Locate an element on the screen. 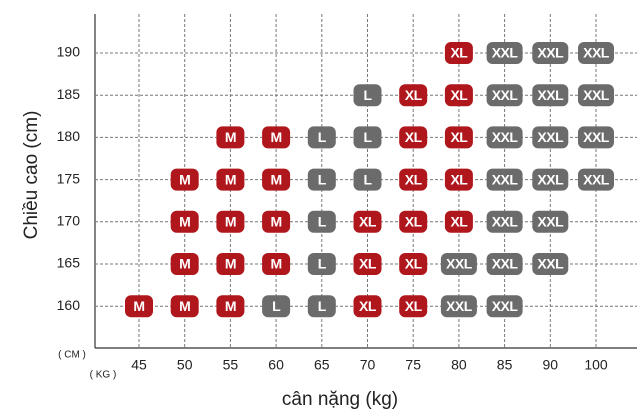 This screenshot has width=640, height=415. y-tick-label: 180 is located at coordinates (69, 136).